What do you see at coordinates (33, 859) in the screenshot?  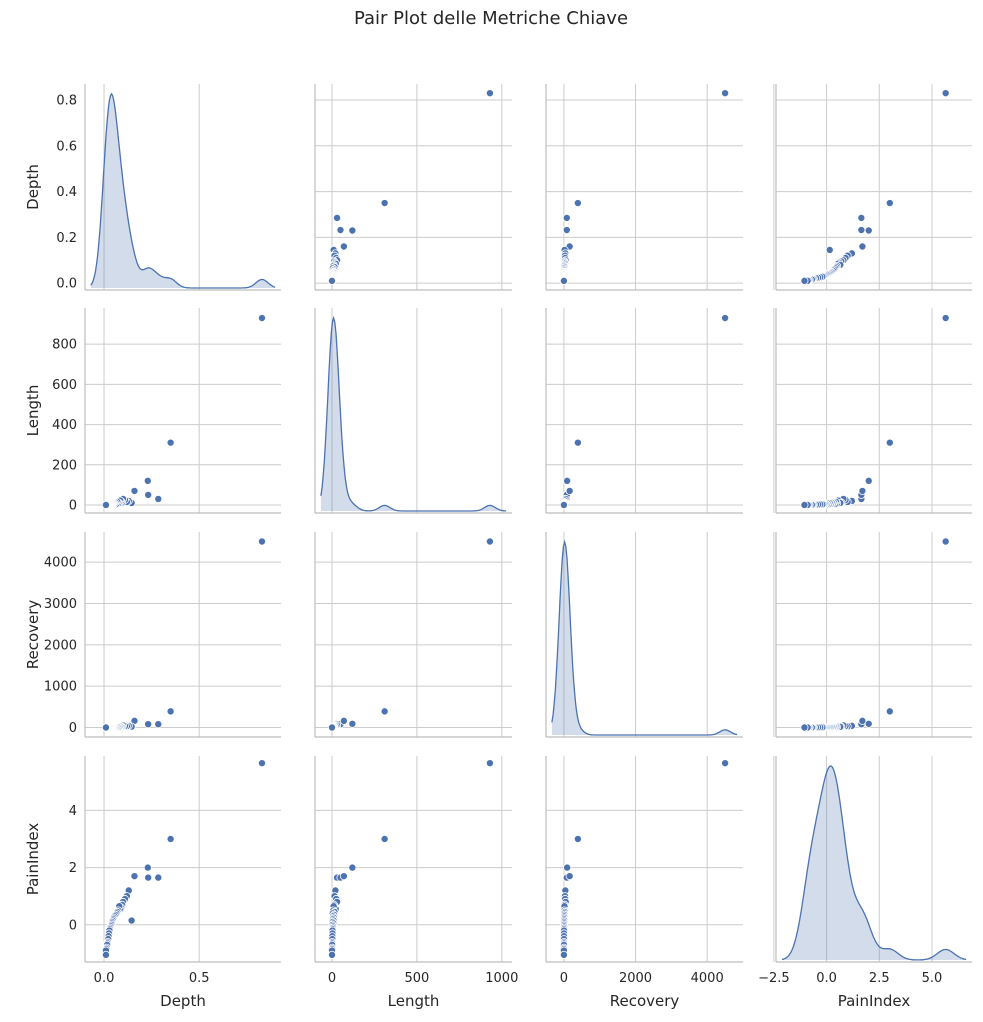 I see `y-axis-label: PainIndex` at bounding box center [33, 859].